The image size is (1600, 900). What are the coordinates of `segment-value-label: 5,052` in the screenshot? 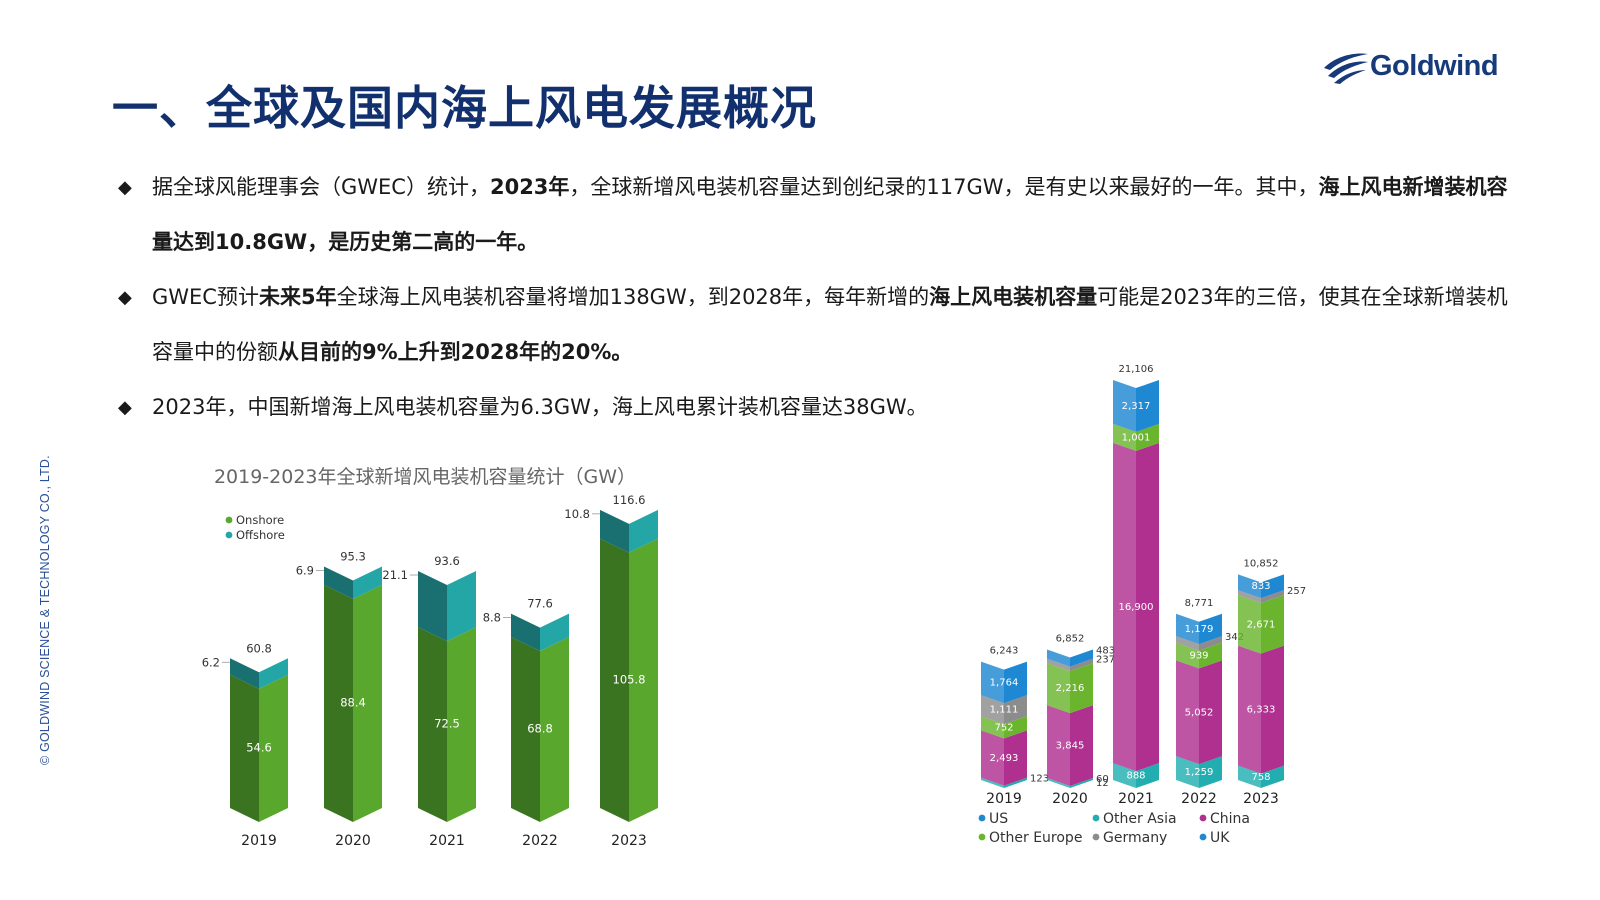 It's located at (1199, 712).